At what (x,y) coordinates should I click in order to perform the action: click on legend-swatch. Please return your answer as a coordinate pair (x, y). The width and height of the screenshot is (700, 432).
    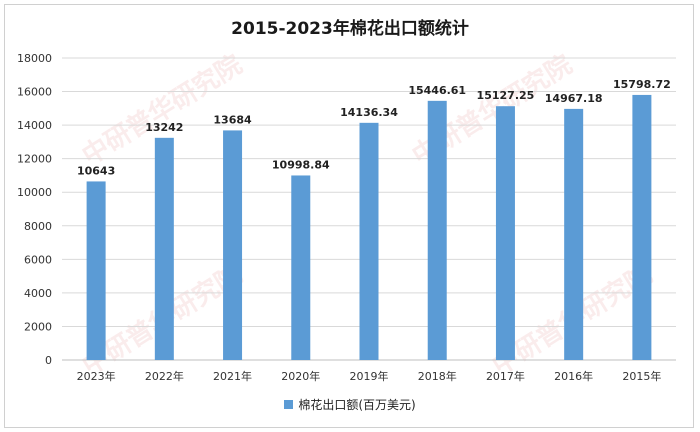
    Looking at the image, I should click on (289, 404).